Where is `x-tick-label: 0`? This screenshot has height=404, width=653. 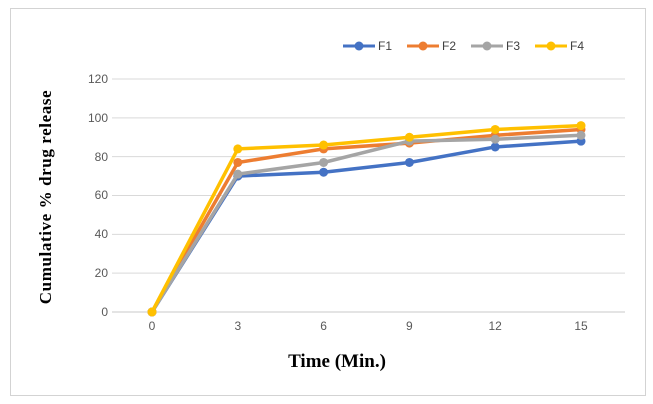
x-tick-label: 0 is located at coordinates (152, 326).